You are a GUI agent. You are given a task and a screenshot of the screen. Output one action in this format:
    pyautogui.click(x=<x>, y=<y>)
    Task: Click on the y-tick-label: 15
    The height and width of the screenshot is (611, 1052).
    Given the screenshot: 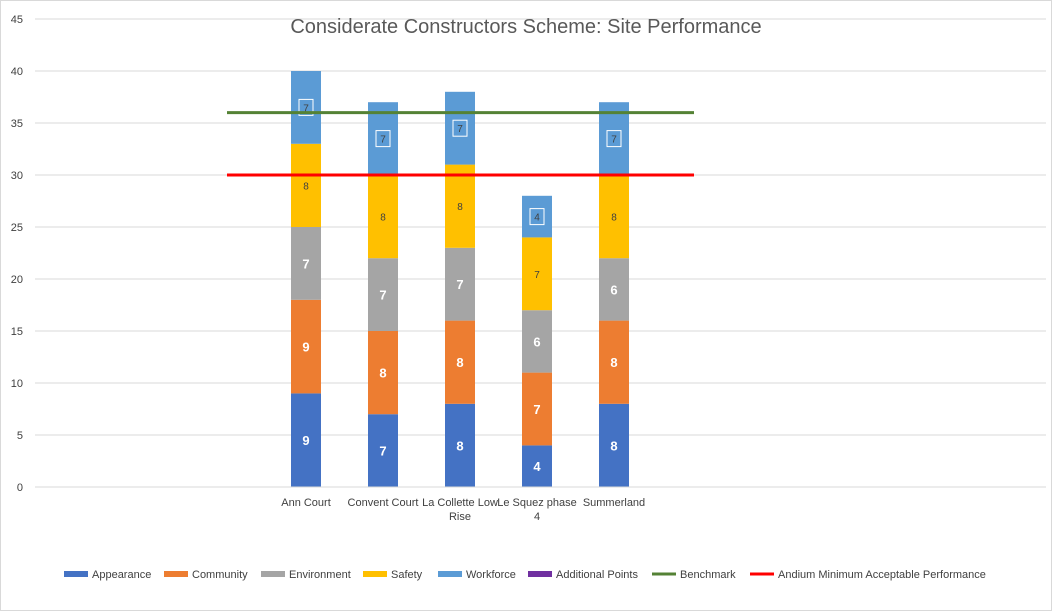 What is the action you would take?
    pyautogui.click(x=17, y=332)
    